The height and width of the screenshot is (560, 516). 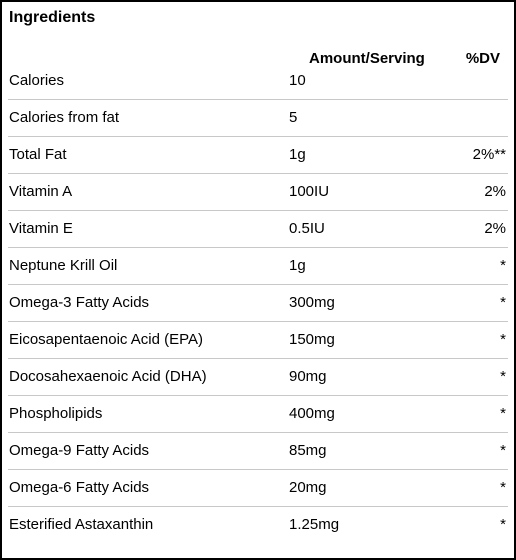 What do you see at coordinates (258, 525) in the screenshot?
I see `table-row: Esterified Astaxanthin 1.25mg *` at bounding box center [258, 525].